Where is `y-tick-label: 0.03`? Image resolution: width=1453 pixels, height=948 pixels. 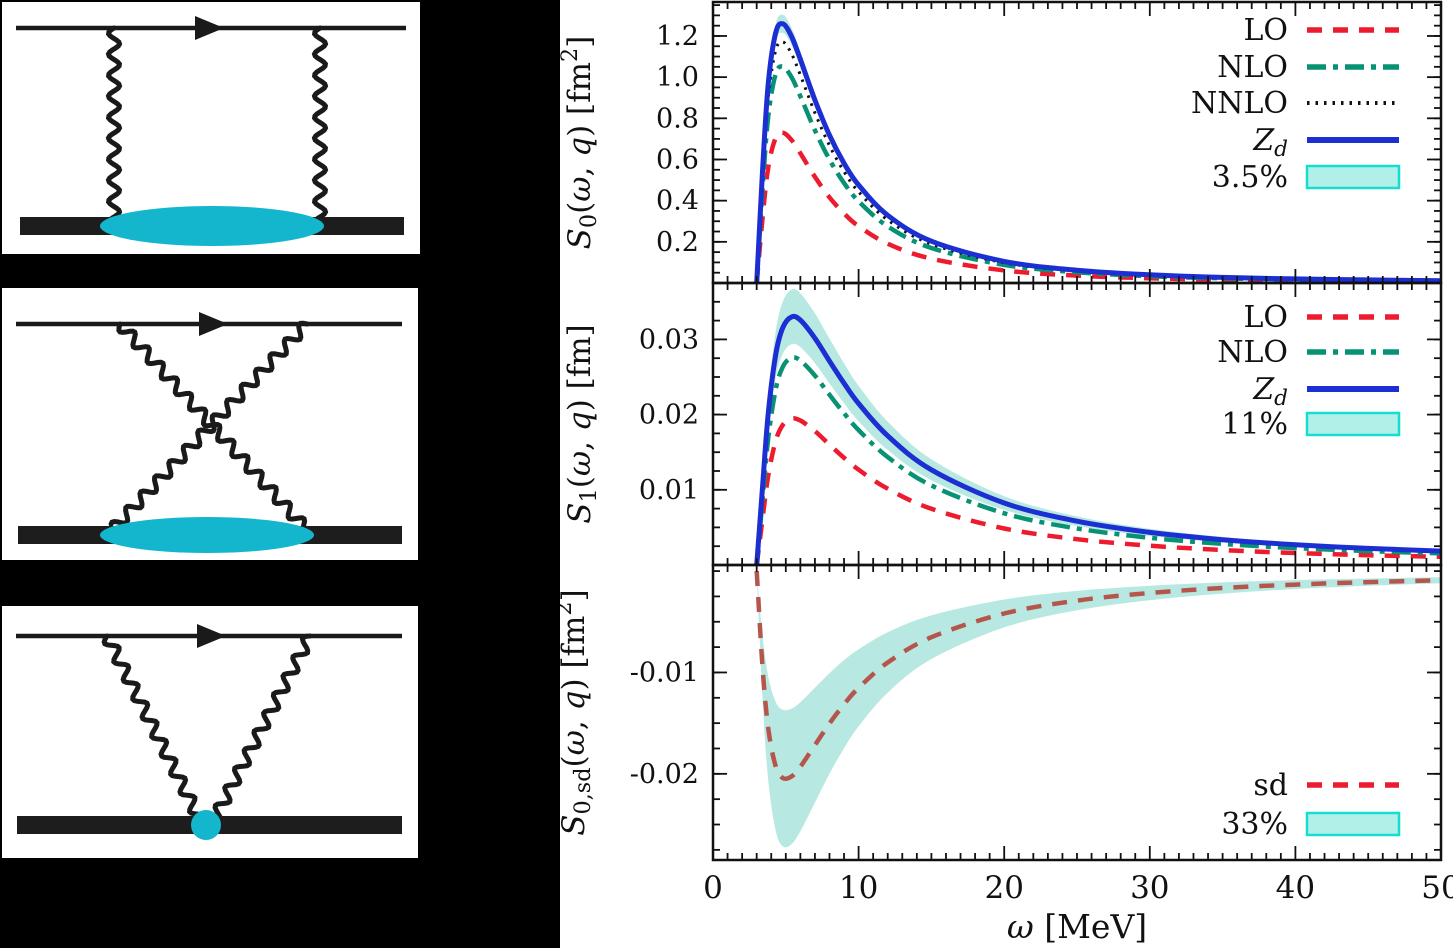
y-tick-label: 0.03 is located at coordinates (669, 339).